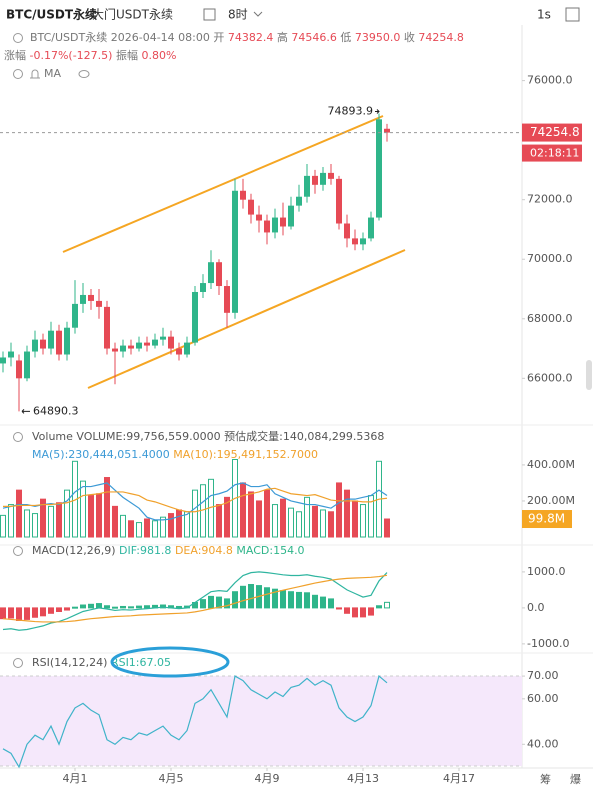 This screenshot has width=593, height=787. What do you see at coordinates (160, 37) in the screenshot?
I see `ohlc-time: 2026-04-14 08:00` at bounding box center [160, 37].